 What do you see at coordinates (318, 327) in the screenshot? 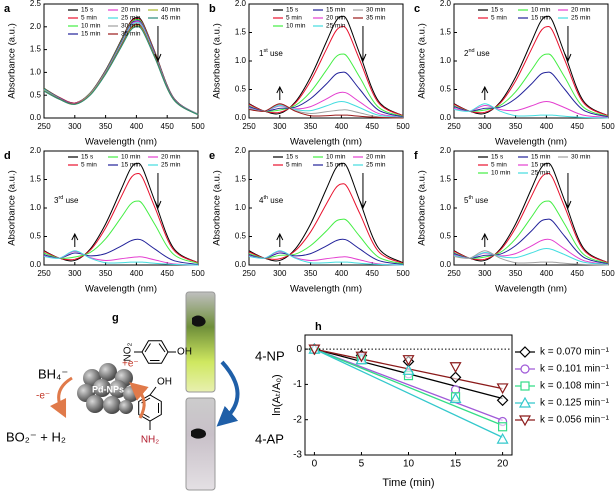
I see `panel-label: h` at bounding box center [318, 327].